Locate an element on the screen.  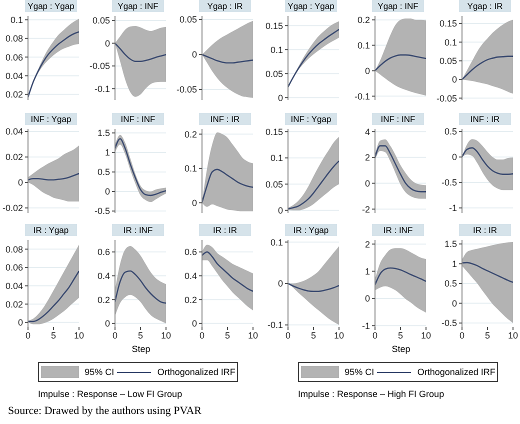
x-axis-title: Step is located at coordinates (401, 349).